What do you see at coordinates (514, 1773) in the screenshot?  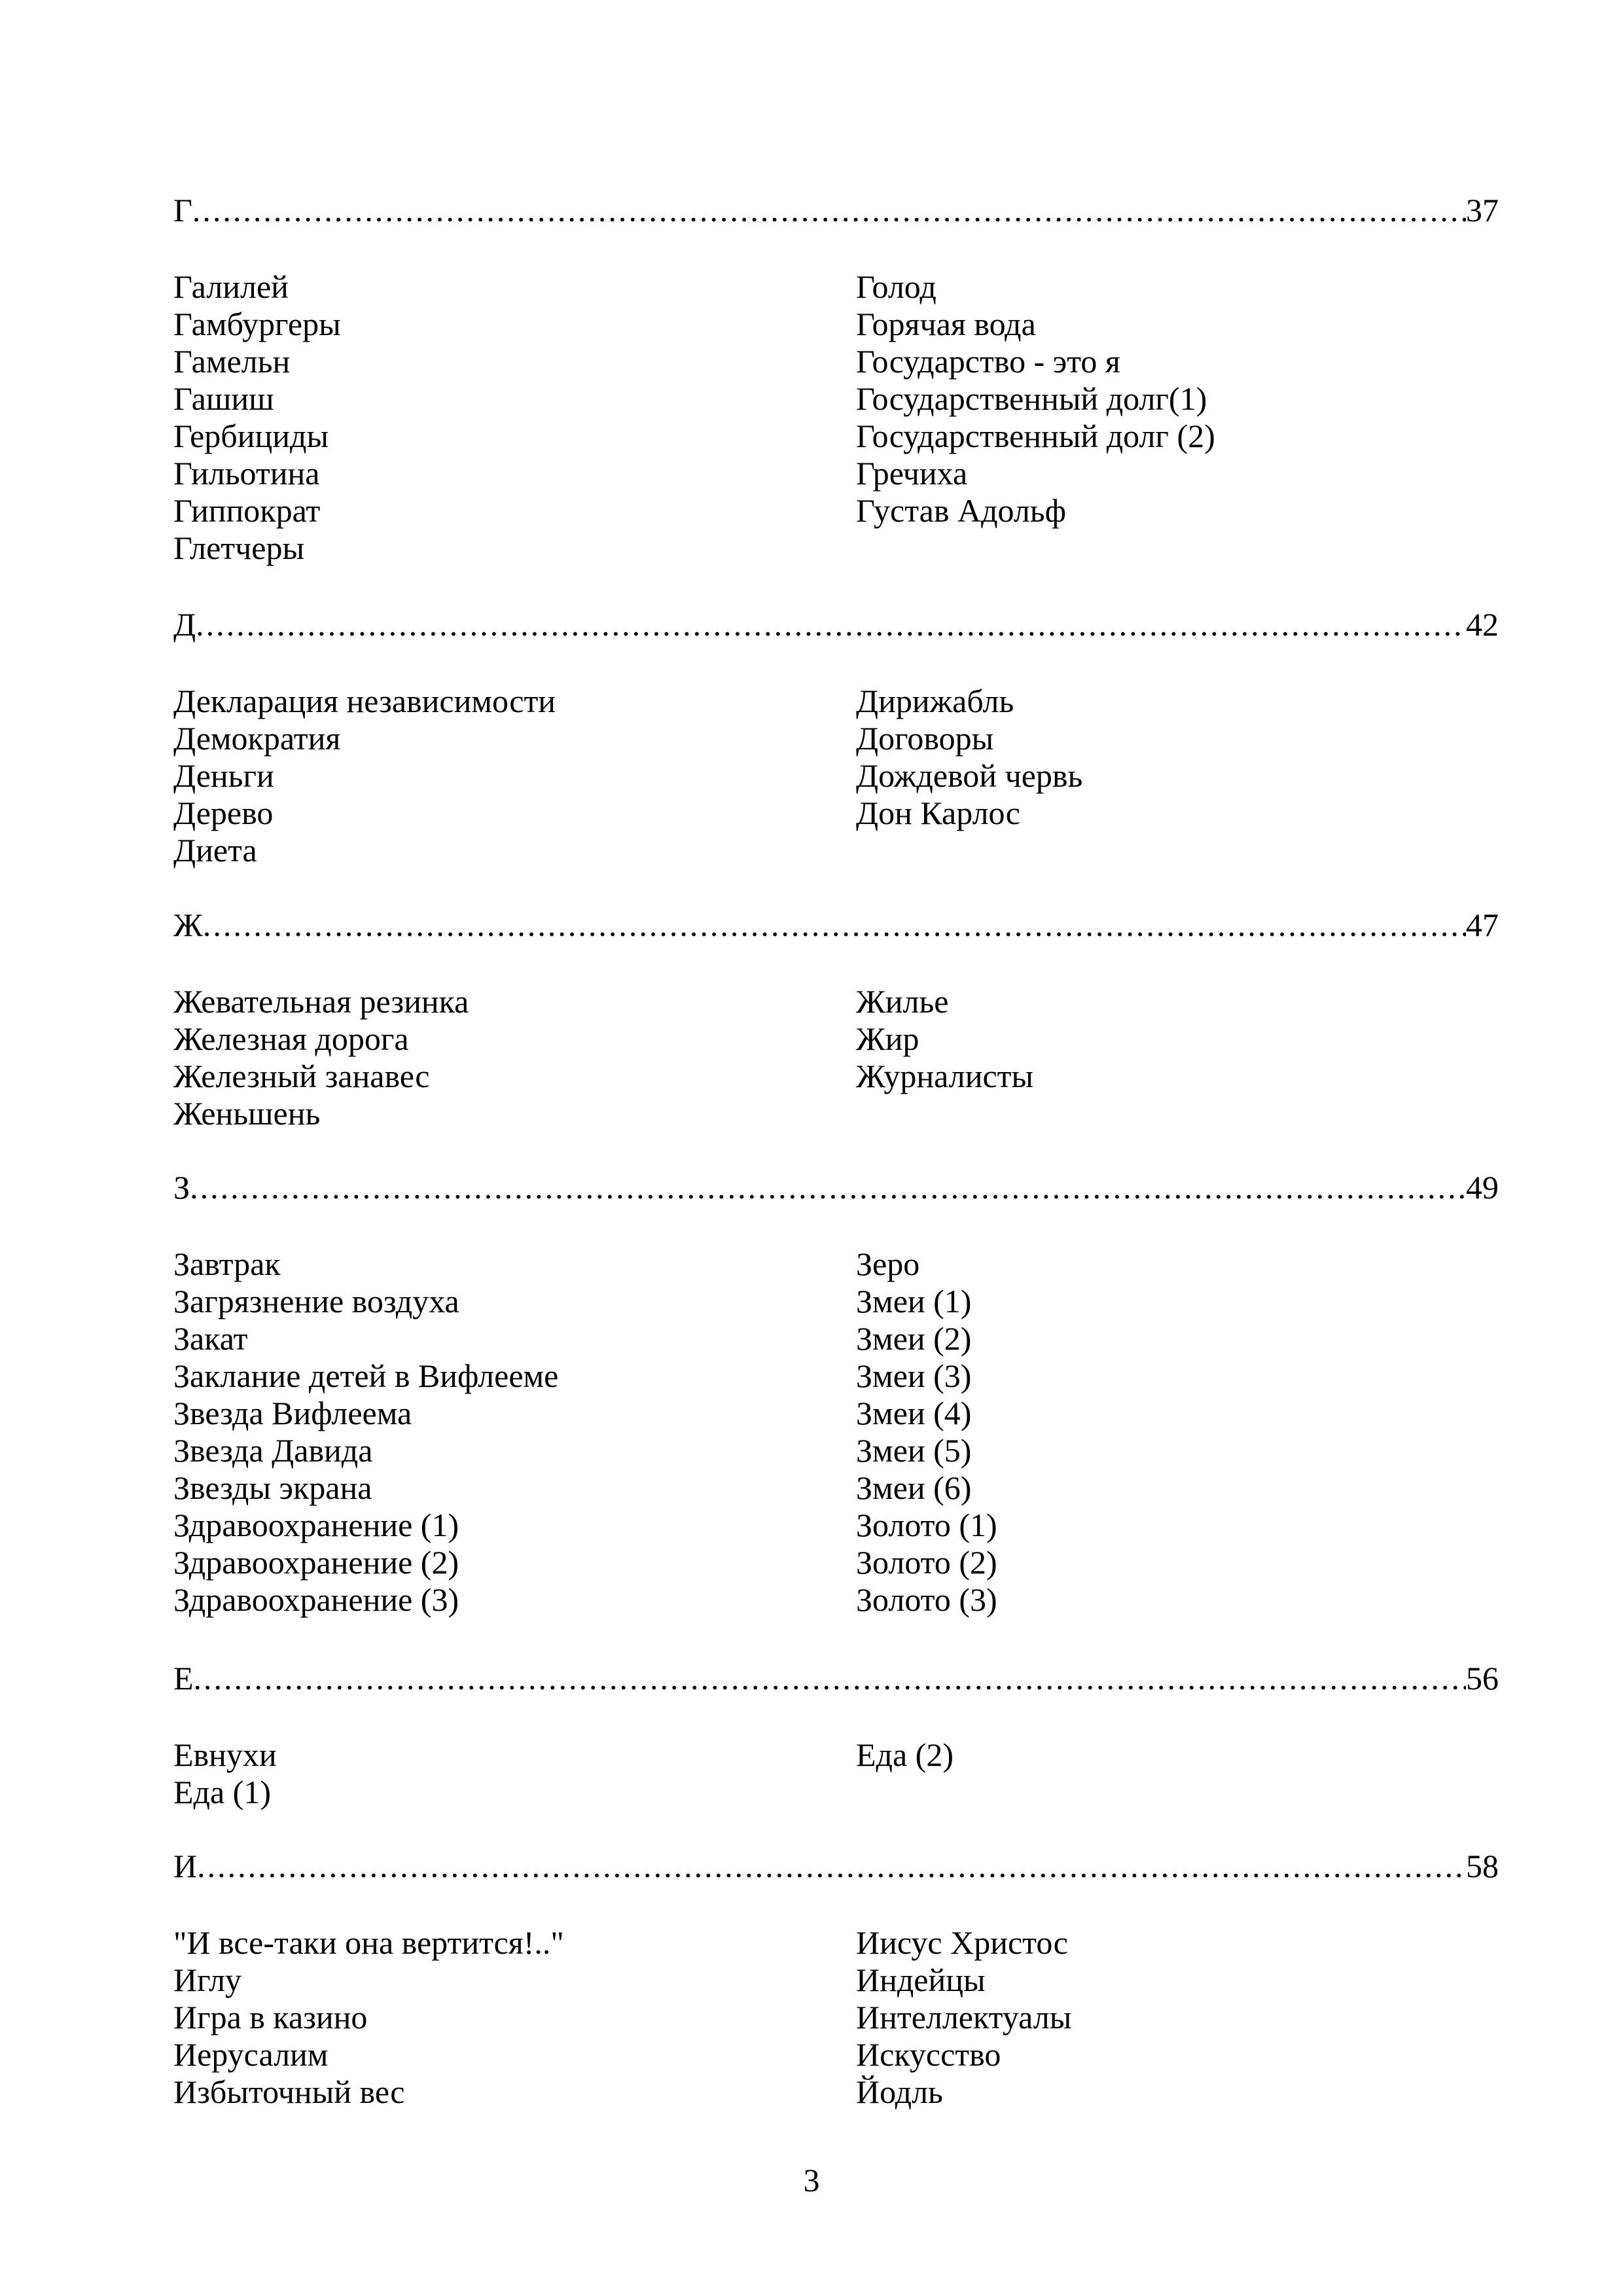 I see `entry-column-left: Евнухи Еда (1)` at bounding box center [514, 1773].